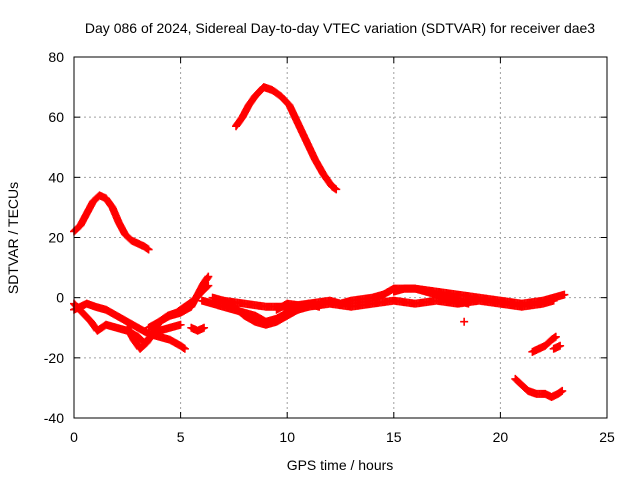 This screenshot has width=640, height=480. Describe the element at coordinates (56, 238) in the screenshot. I see `y-tick-label: 20` at that location.